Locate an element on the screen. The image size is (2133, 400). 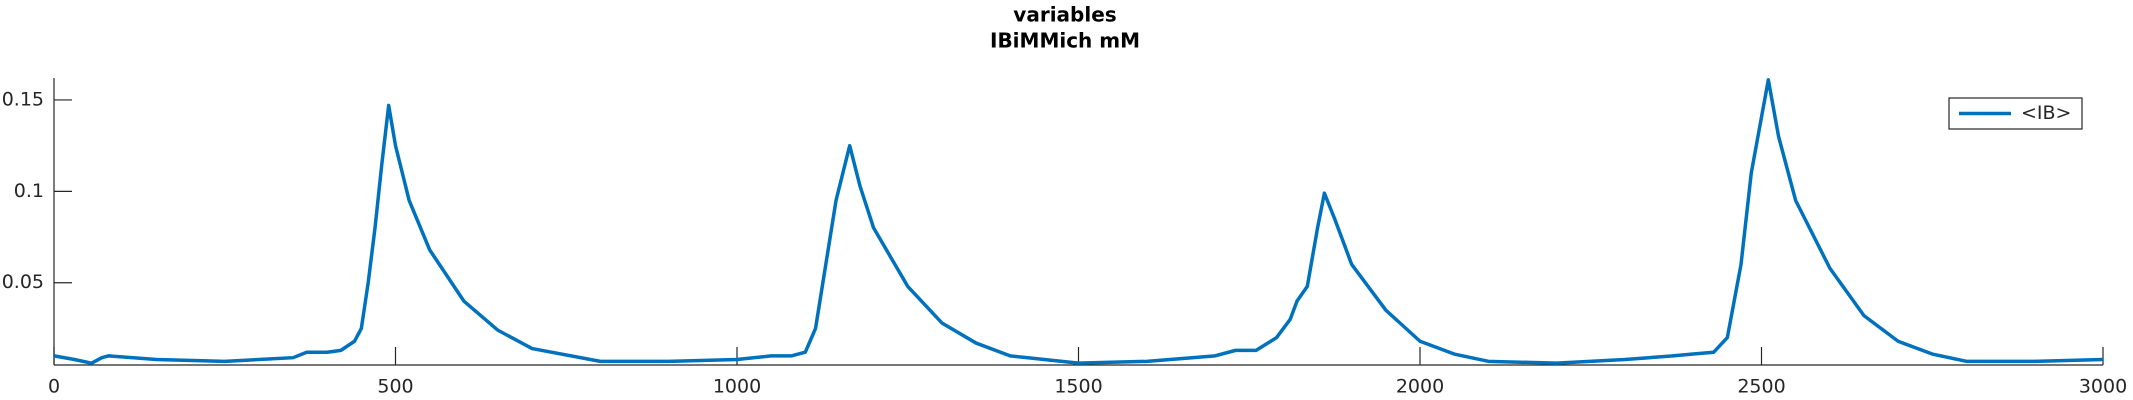
x-tick-label: 3000 is located at coordinates (2103, 387).